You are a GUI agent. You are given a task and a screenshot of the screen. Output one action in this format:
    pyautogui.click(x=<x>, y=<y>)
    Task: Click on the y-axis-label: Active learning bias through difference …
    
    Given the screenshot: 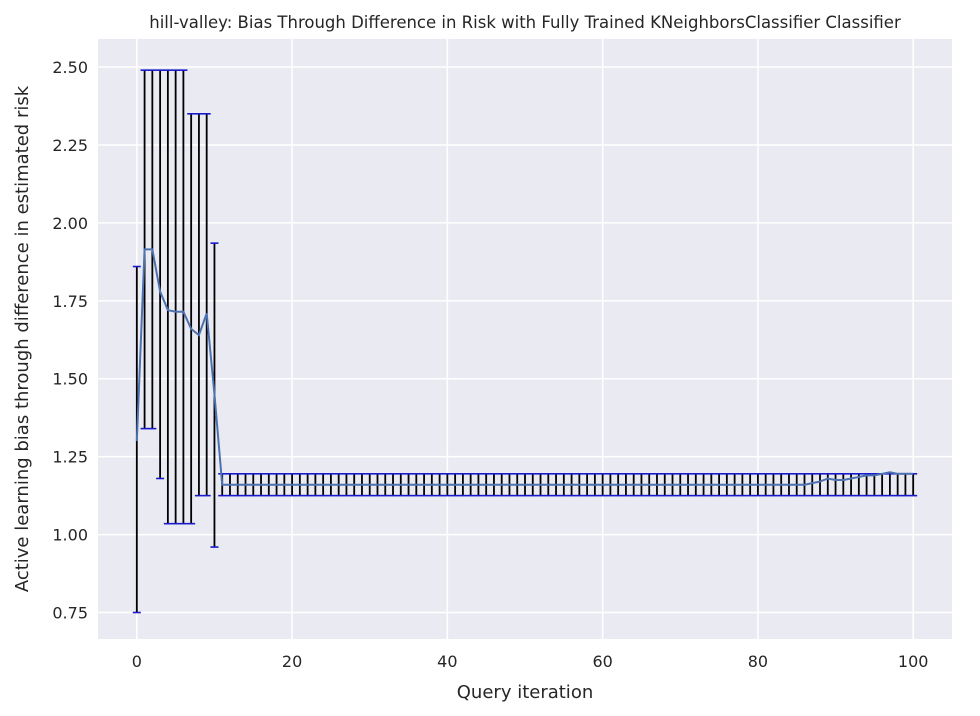 What is the action you would take?
    pyautogui.click(x=22, y=338)
    